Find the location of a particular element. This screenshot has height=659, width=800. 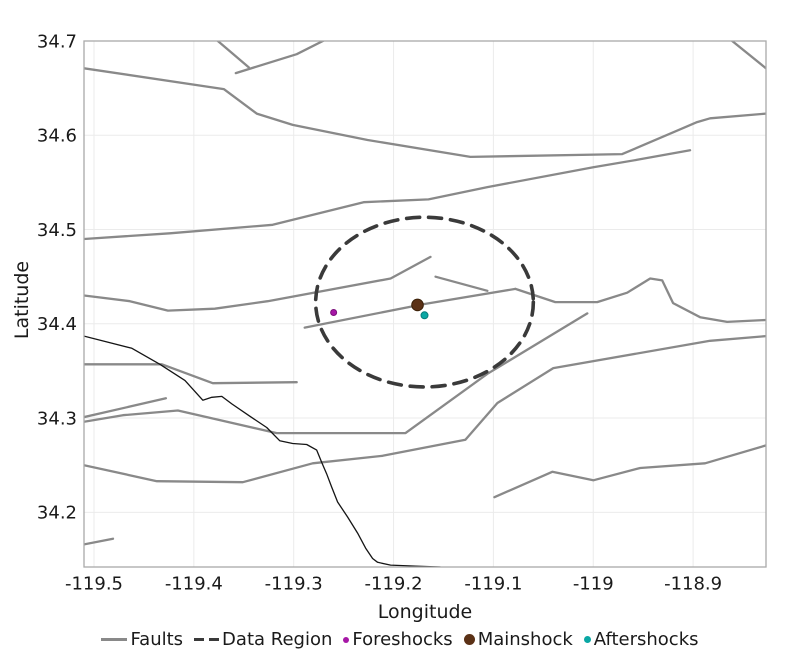

mainshock-legend-marker is located at coordinates (469, 639).